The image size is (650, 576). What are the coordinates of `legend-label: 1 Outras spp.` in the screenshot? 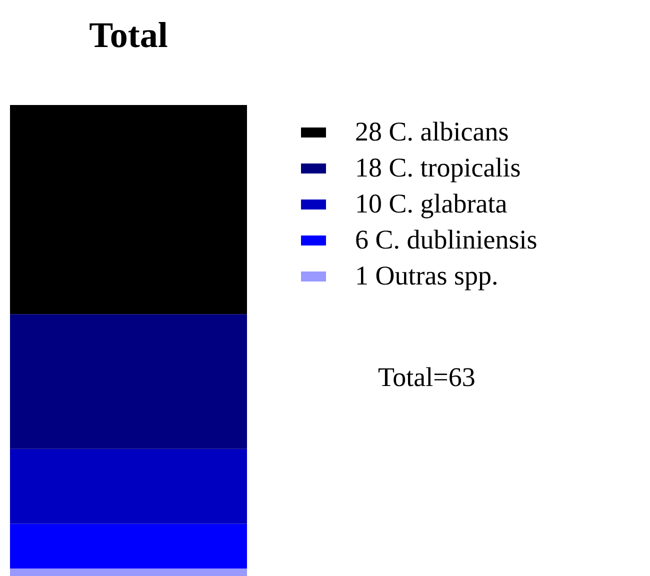 It's located at (426, 275).